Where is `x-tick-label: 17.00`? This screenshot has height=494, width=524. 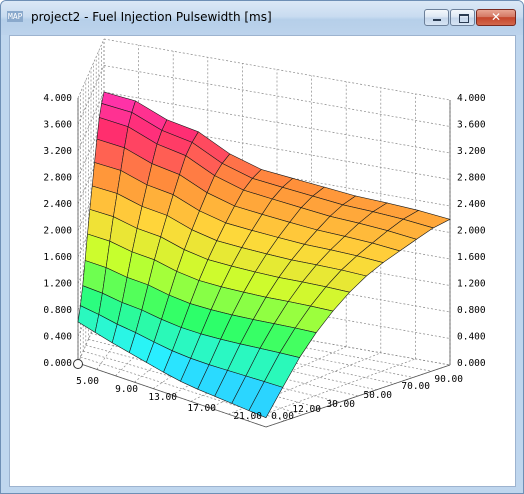
x-tick-label: 17.00 is located at coordinates (201, 408).